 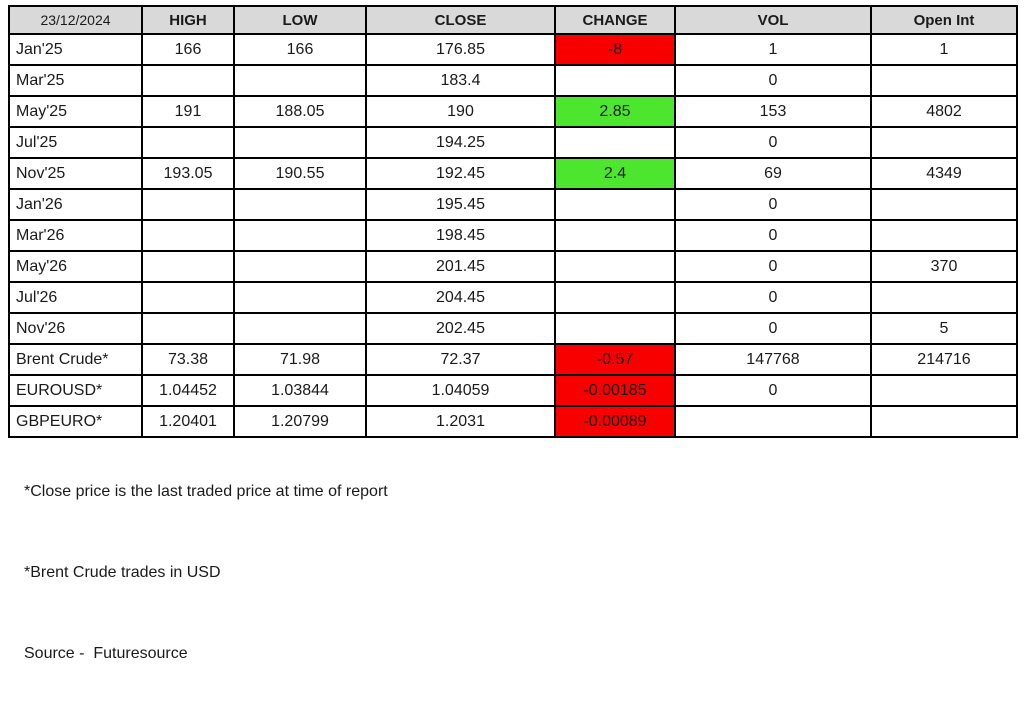 What do you see at coordinates (460, 173) in the screenshot?
I see `close-value: 192.45` at bounding box center [460, 173].